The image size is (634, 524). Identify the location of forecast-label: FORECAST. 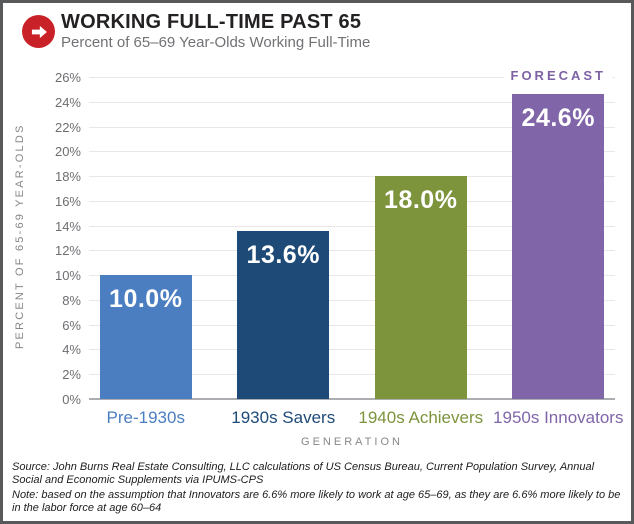
(558, 75).